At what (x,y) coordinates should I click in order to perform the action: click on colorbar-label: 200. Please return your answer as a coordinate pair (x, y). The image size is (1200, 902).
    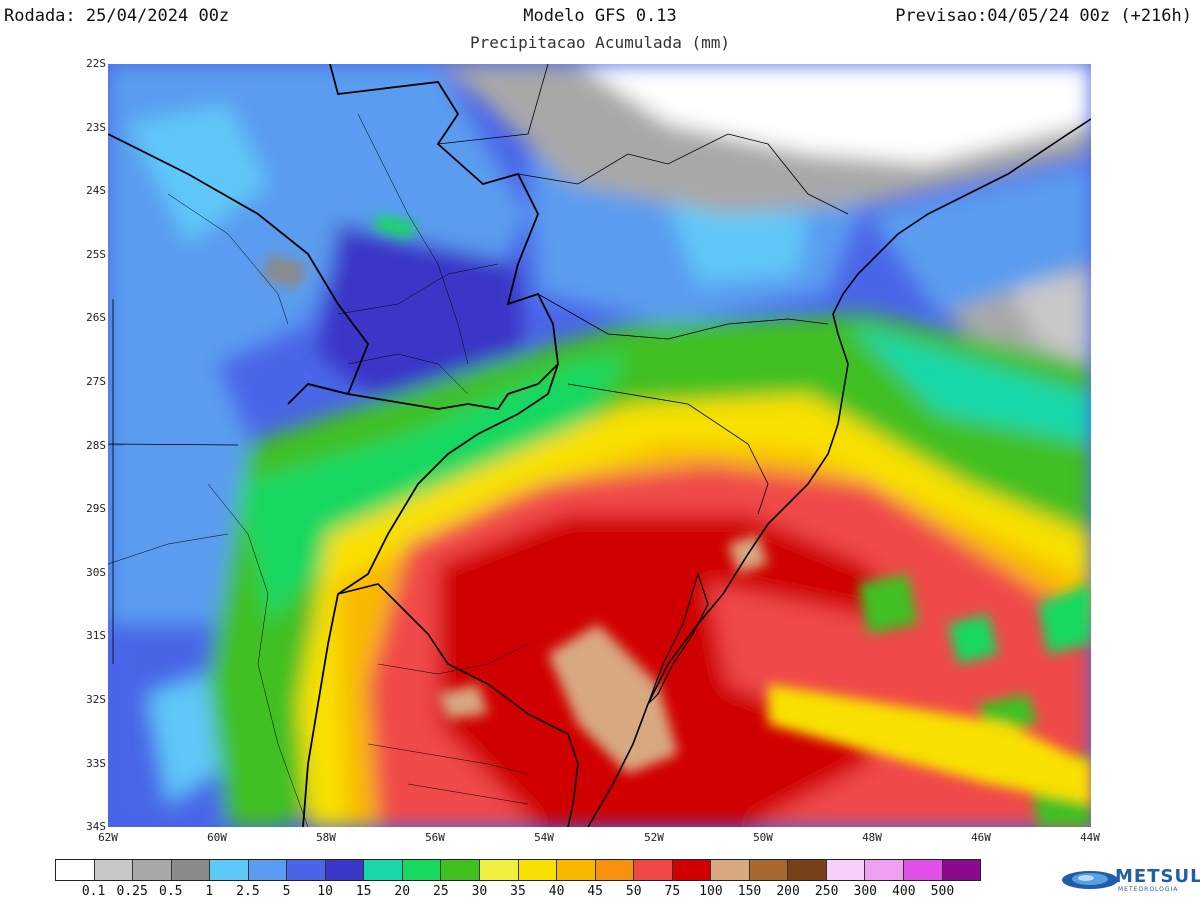
    Looking at the image, I should click on (788, 891).